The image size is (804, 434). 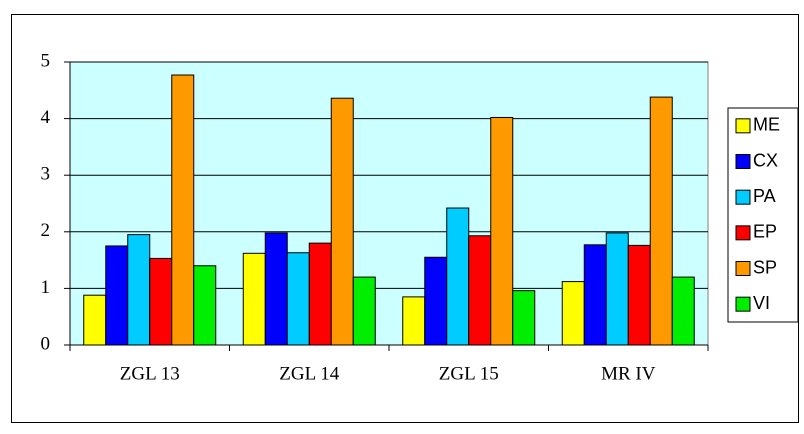 What do you see at coordinates (46, 287) in the screenshot?
I see `y-tick-label: 1` at bounding box center [46, 287].